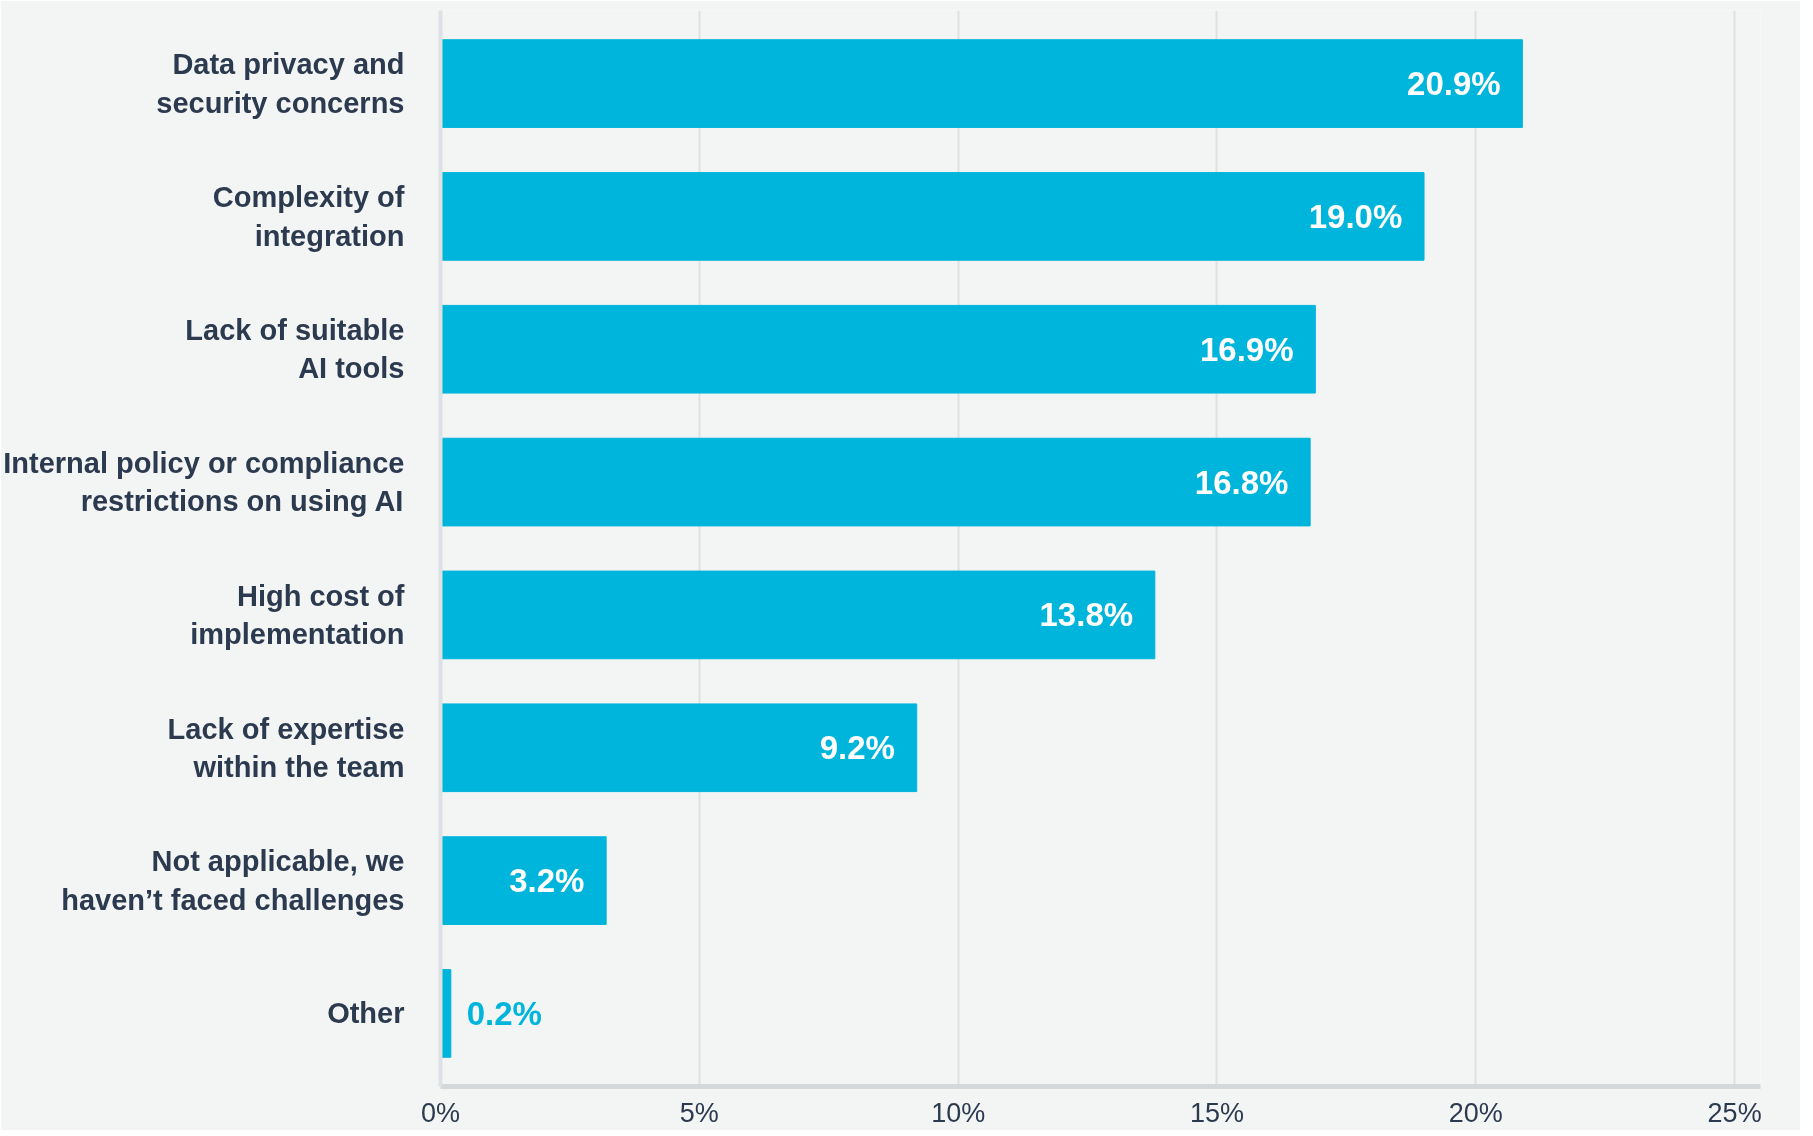 The image size is (1813, 1136). Describe the element at coordinates (857, 748) in the screenshot. I see `data-label: 9.2%` at that location.